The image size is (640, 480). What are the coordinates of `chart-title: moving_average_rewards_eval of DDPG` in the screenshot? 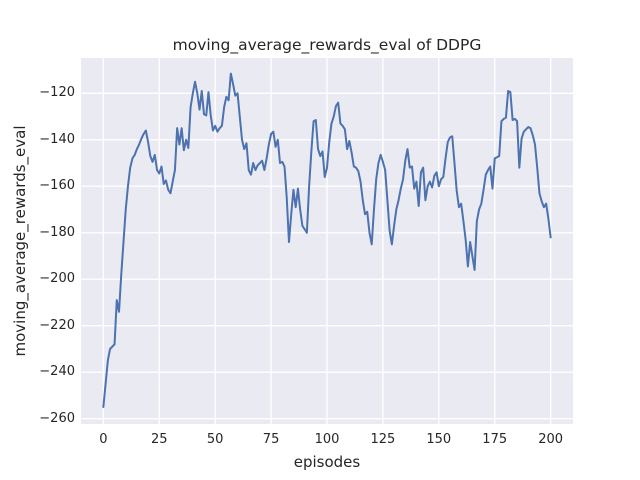 It's located at (327, 45).